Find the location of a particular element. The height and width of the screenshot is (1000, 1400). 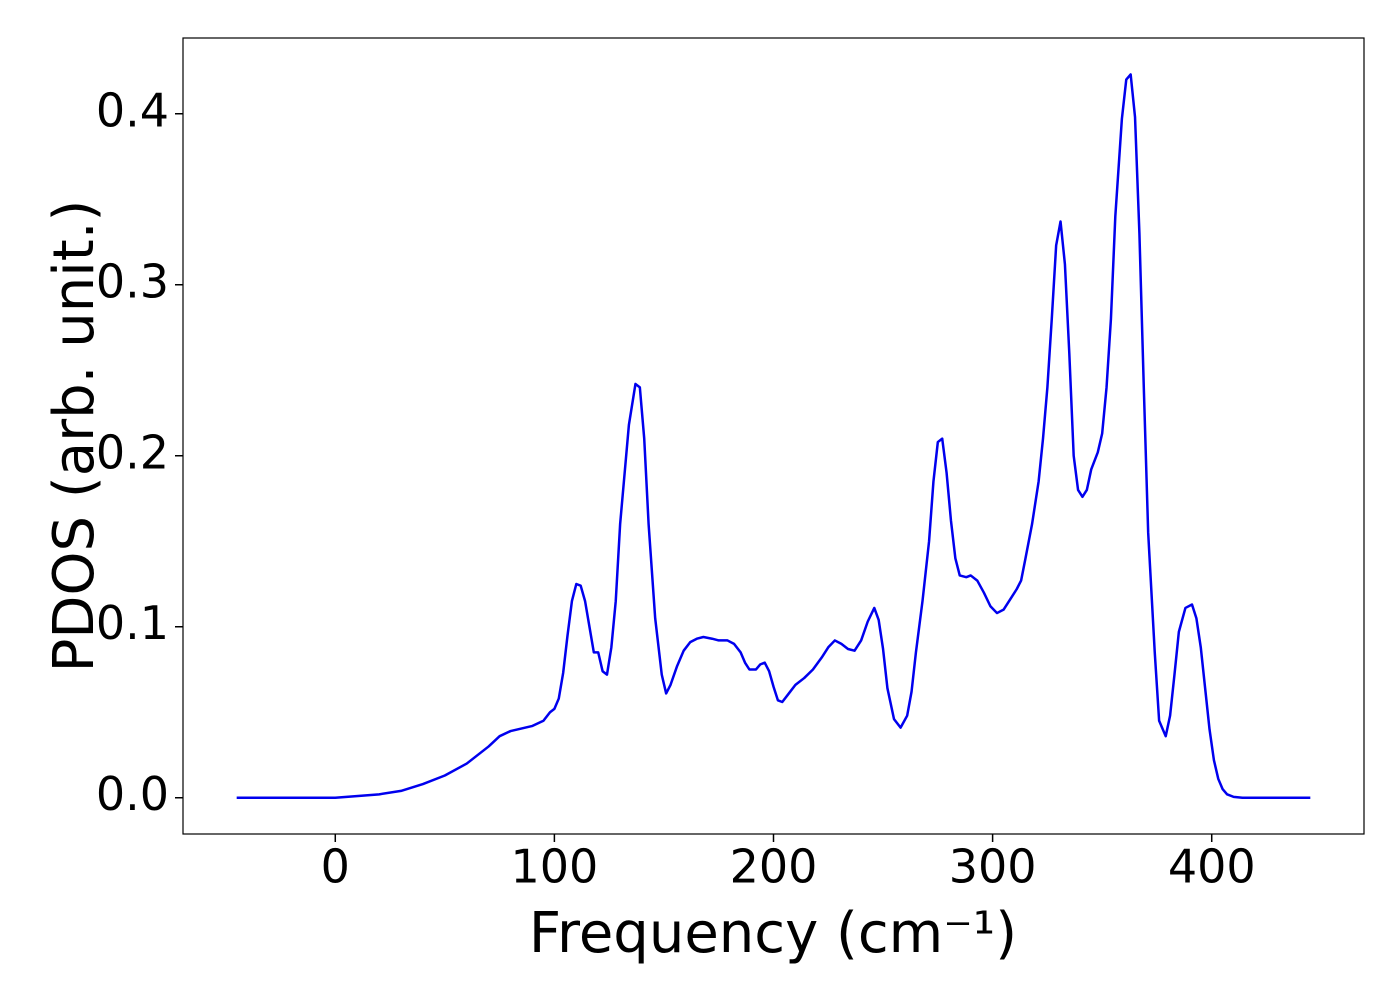

x-tick-label: 300 is located at coordinates (993, 867).